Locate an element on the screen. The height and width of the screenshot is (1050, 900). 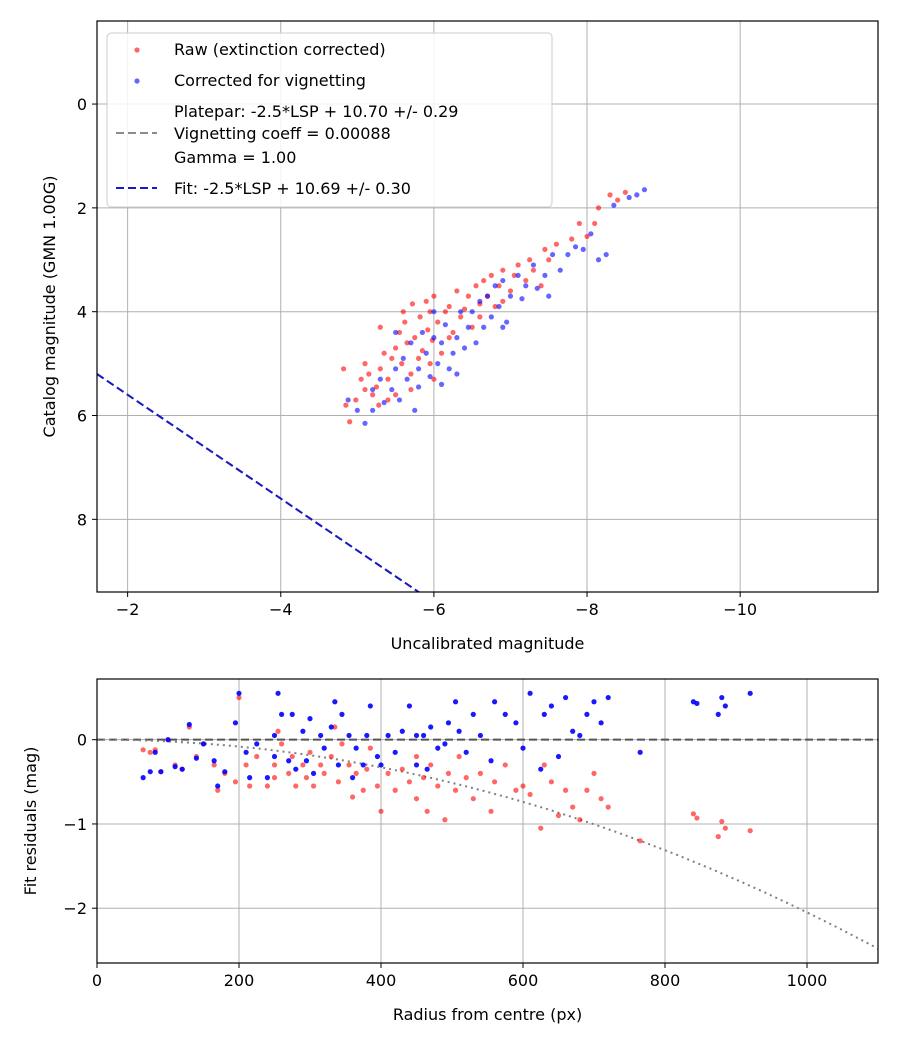
ax2-y-tick-label: −1 is located at coordinates (75, 824).